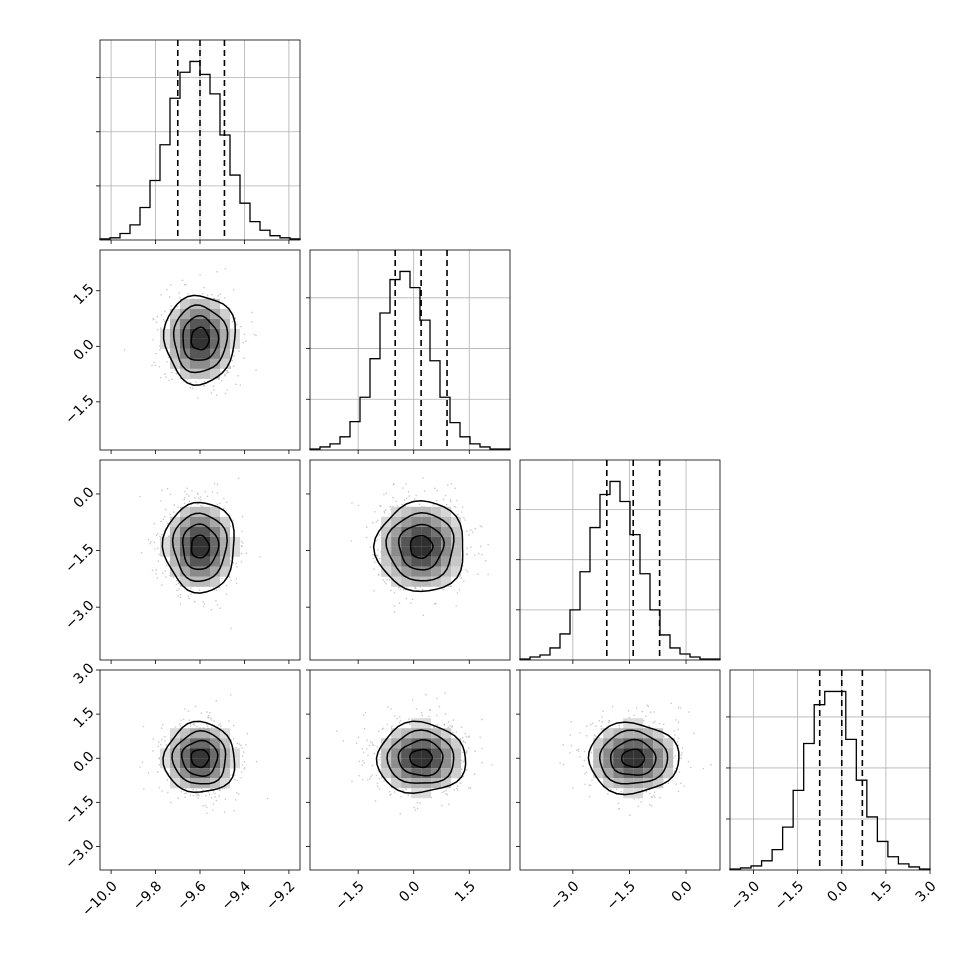 The width and height of the screenshot is (970, 970). What do you see at coordinates (79, 615) in the screenshot?
I see `y-tick-label-2-0: −3.0` at bounding box center [79, 615].